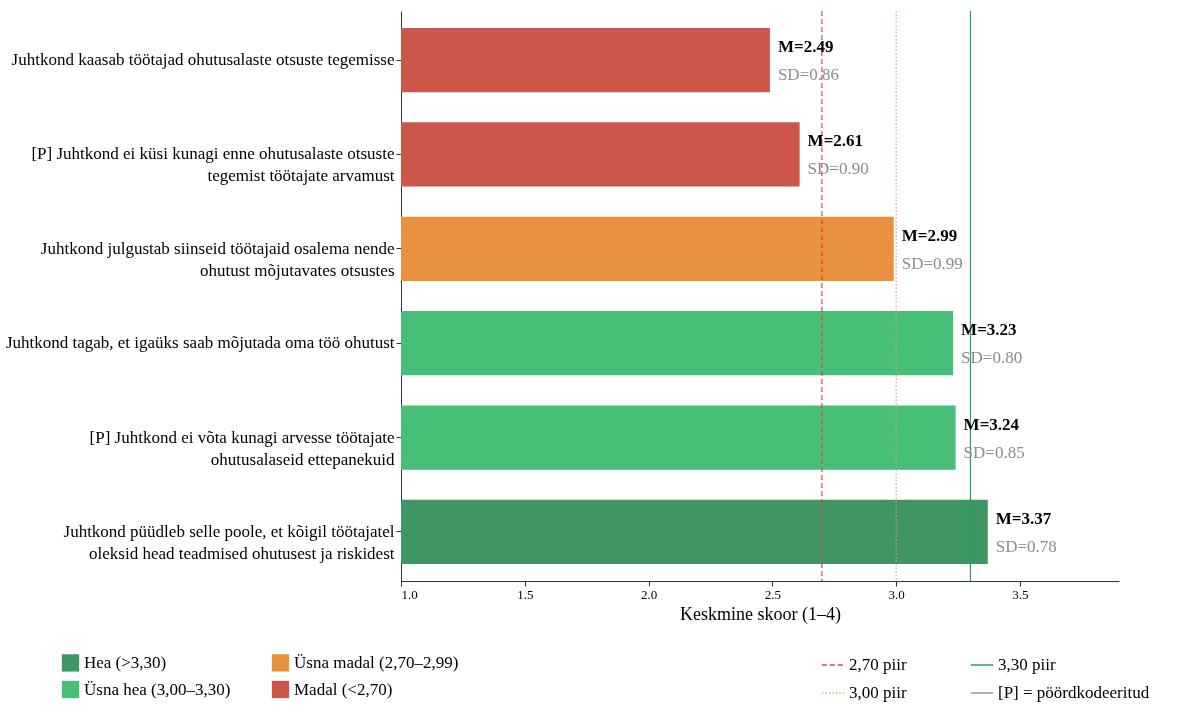 This screenshot has height=714, width=1201. I want to click on y-tick-label: [P] Juhtkond ei küsi kunagi enne ohutusalaste otsuste tegemist töötajate arvamust, so click(213, 165).